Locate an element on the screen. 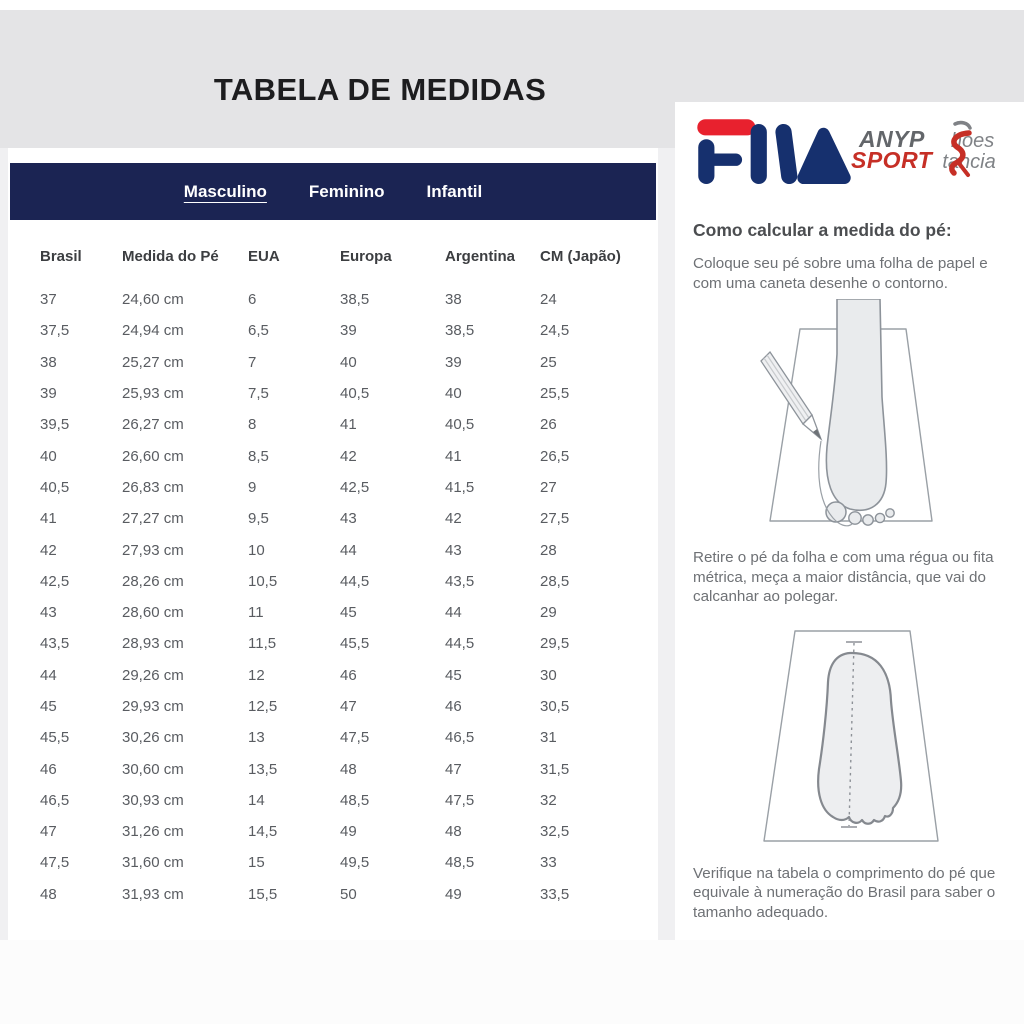 The height and width of the screenshot is (1024, 1024). column-header: Medida do Pé is located at coordinates (170, 256).